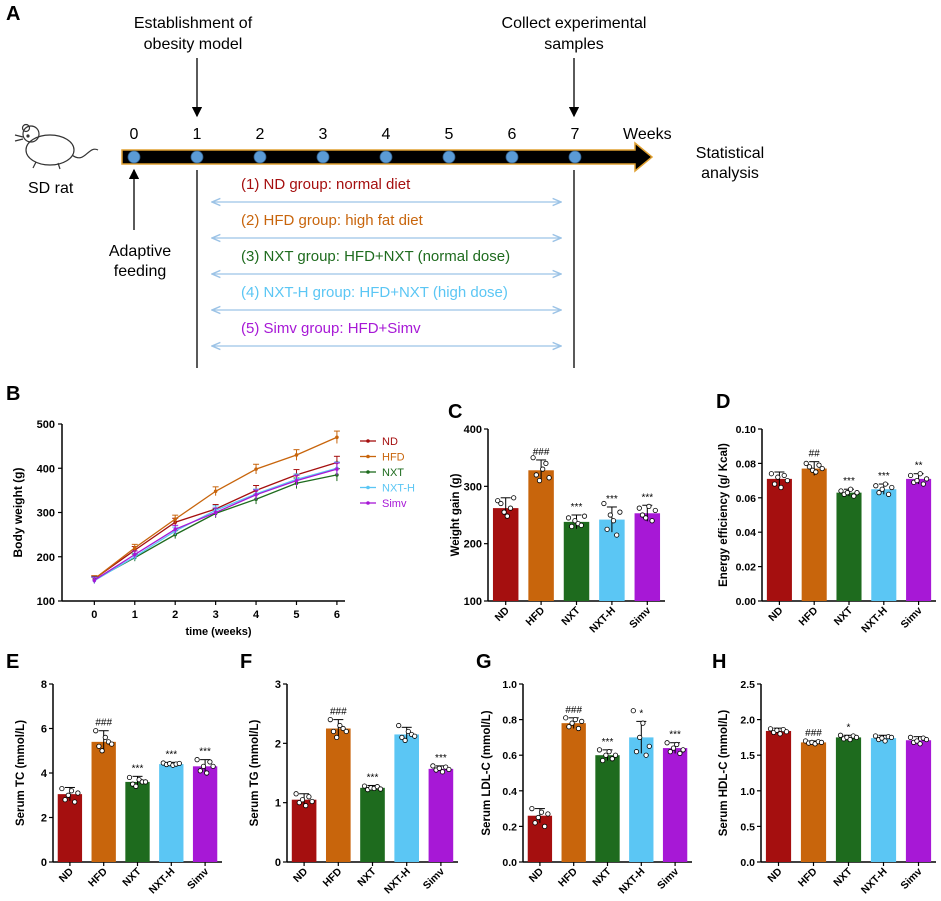 This screenshot has width=941, height=901. What do you see at coordinates (355, 134) in the screenshot?
I see `week-tick-labels: 0 1 2 3 4 5 6 7` at bounding box center [355, 134].